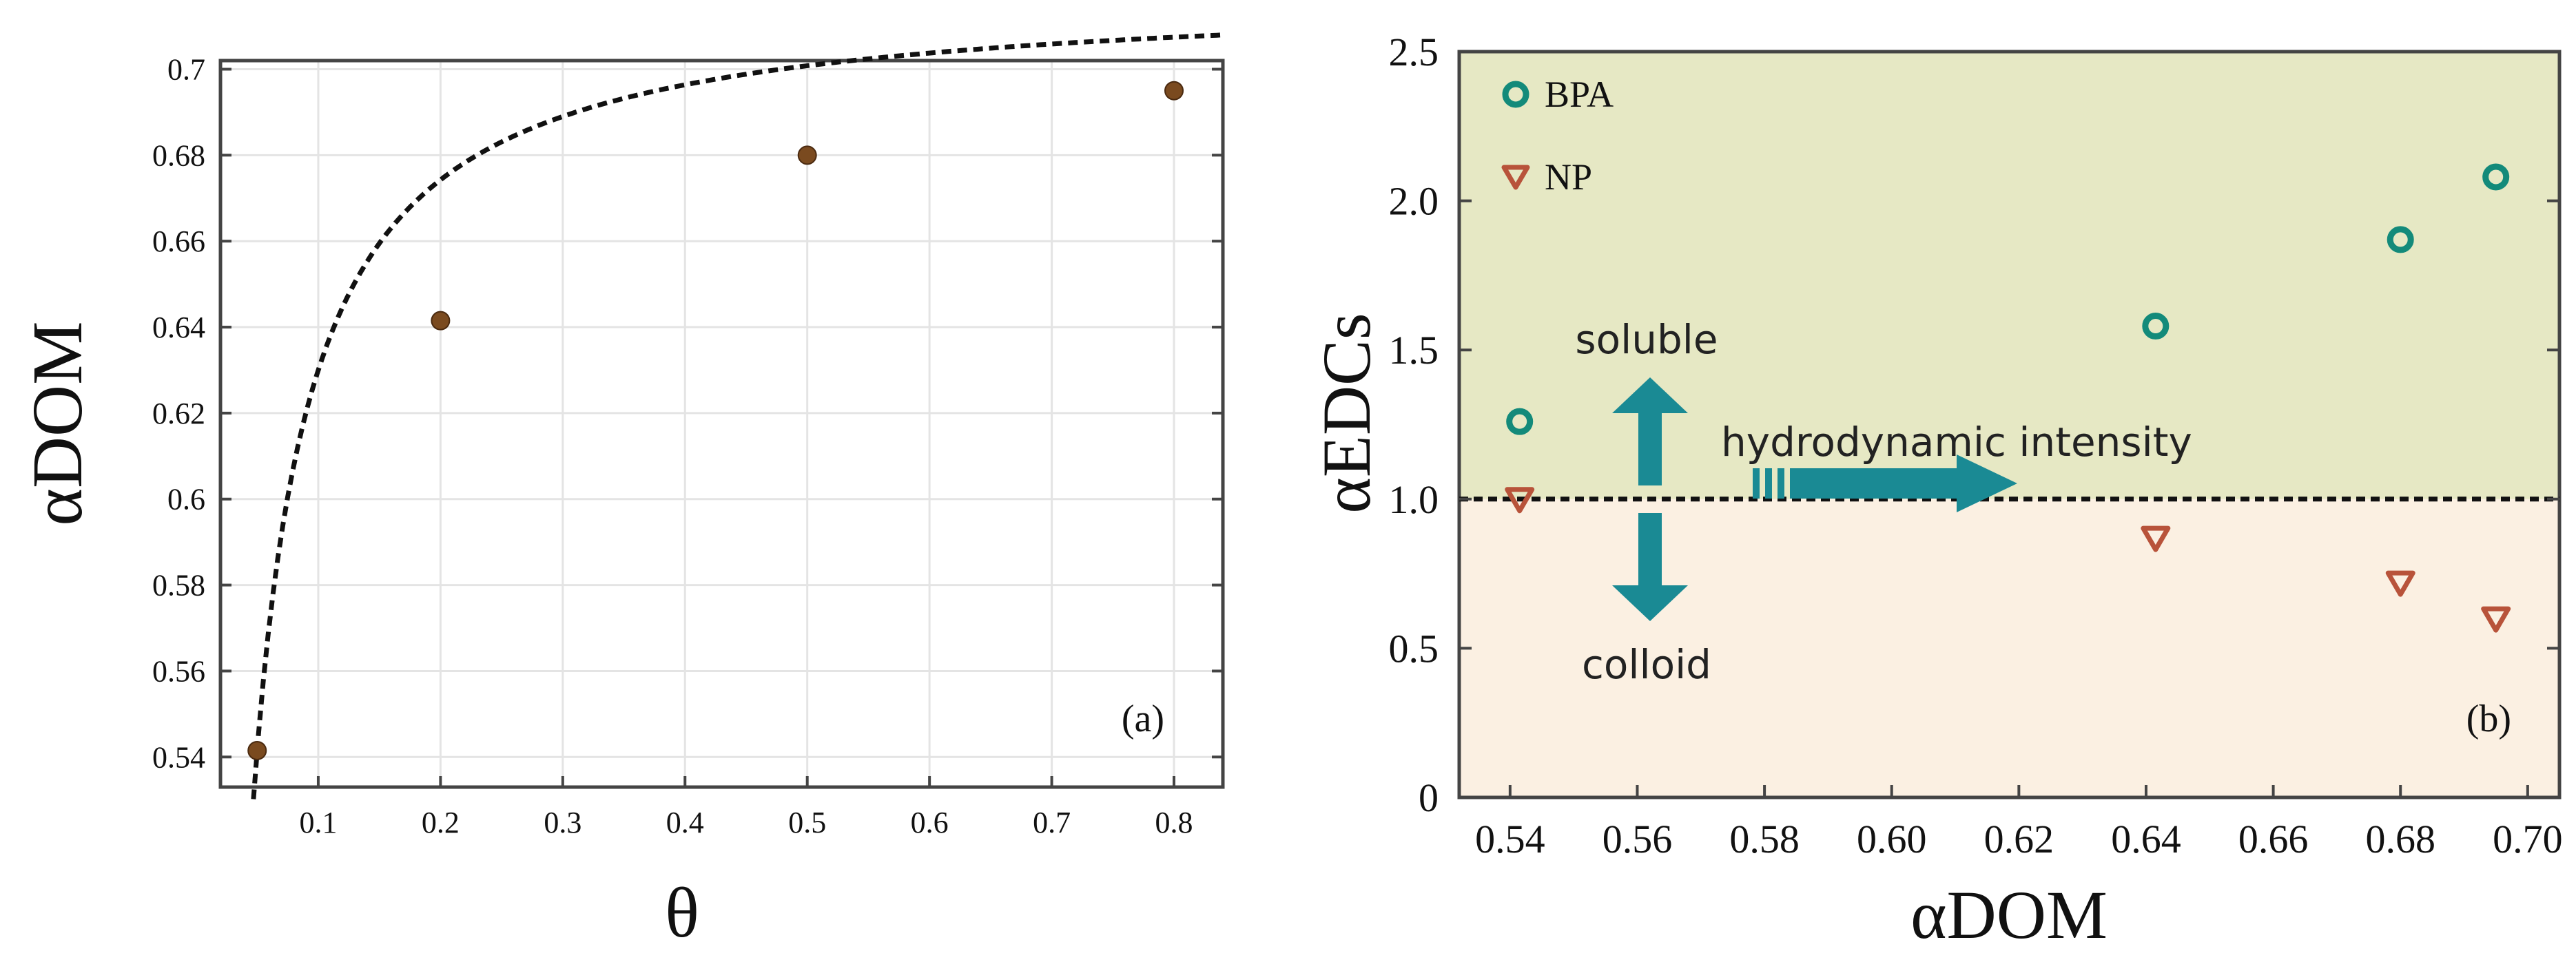  What do you see at coordinates (1429, 797) in the screenshot?
I see `panel-b-ytick-label: 0` at bounding box center [1429, 797].